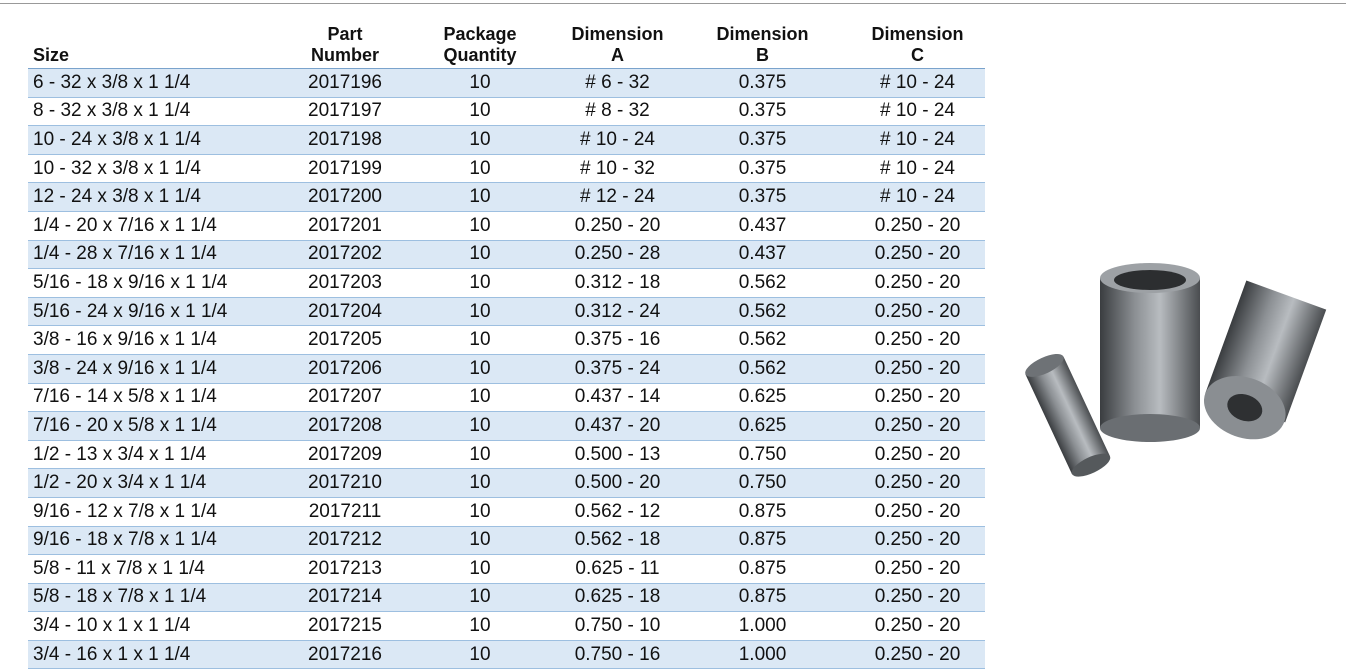 The width and height of the screenshot is (1346, 670). Describe the element at coordinates (345, 483) in the screenshot. I see `table-cell: 2017210` at that location.